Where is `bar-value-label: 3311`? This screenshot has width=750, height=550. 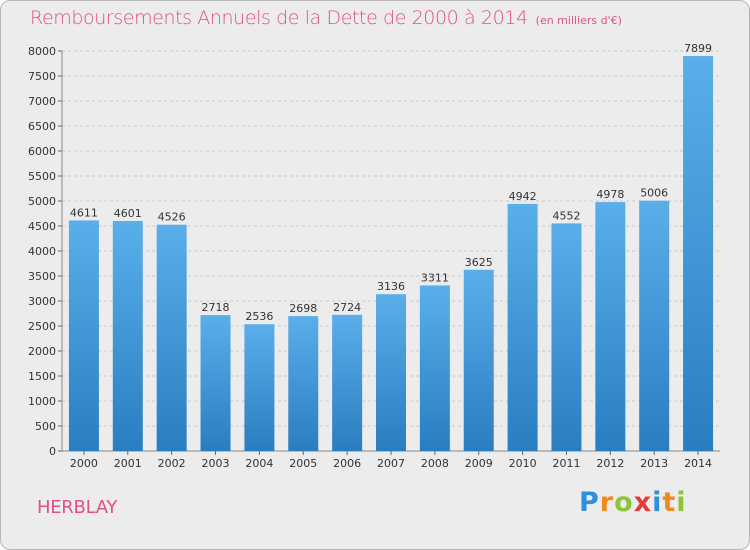 bar-value-label: 3311 is located at coordinates (435, 277).